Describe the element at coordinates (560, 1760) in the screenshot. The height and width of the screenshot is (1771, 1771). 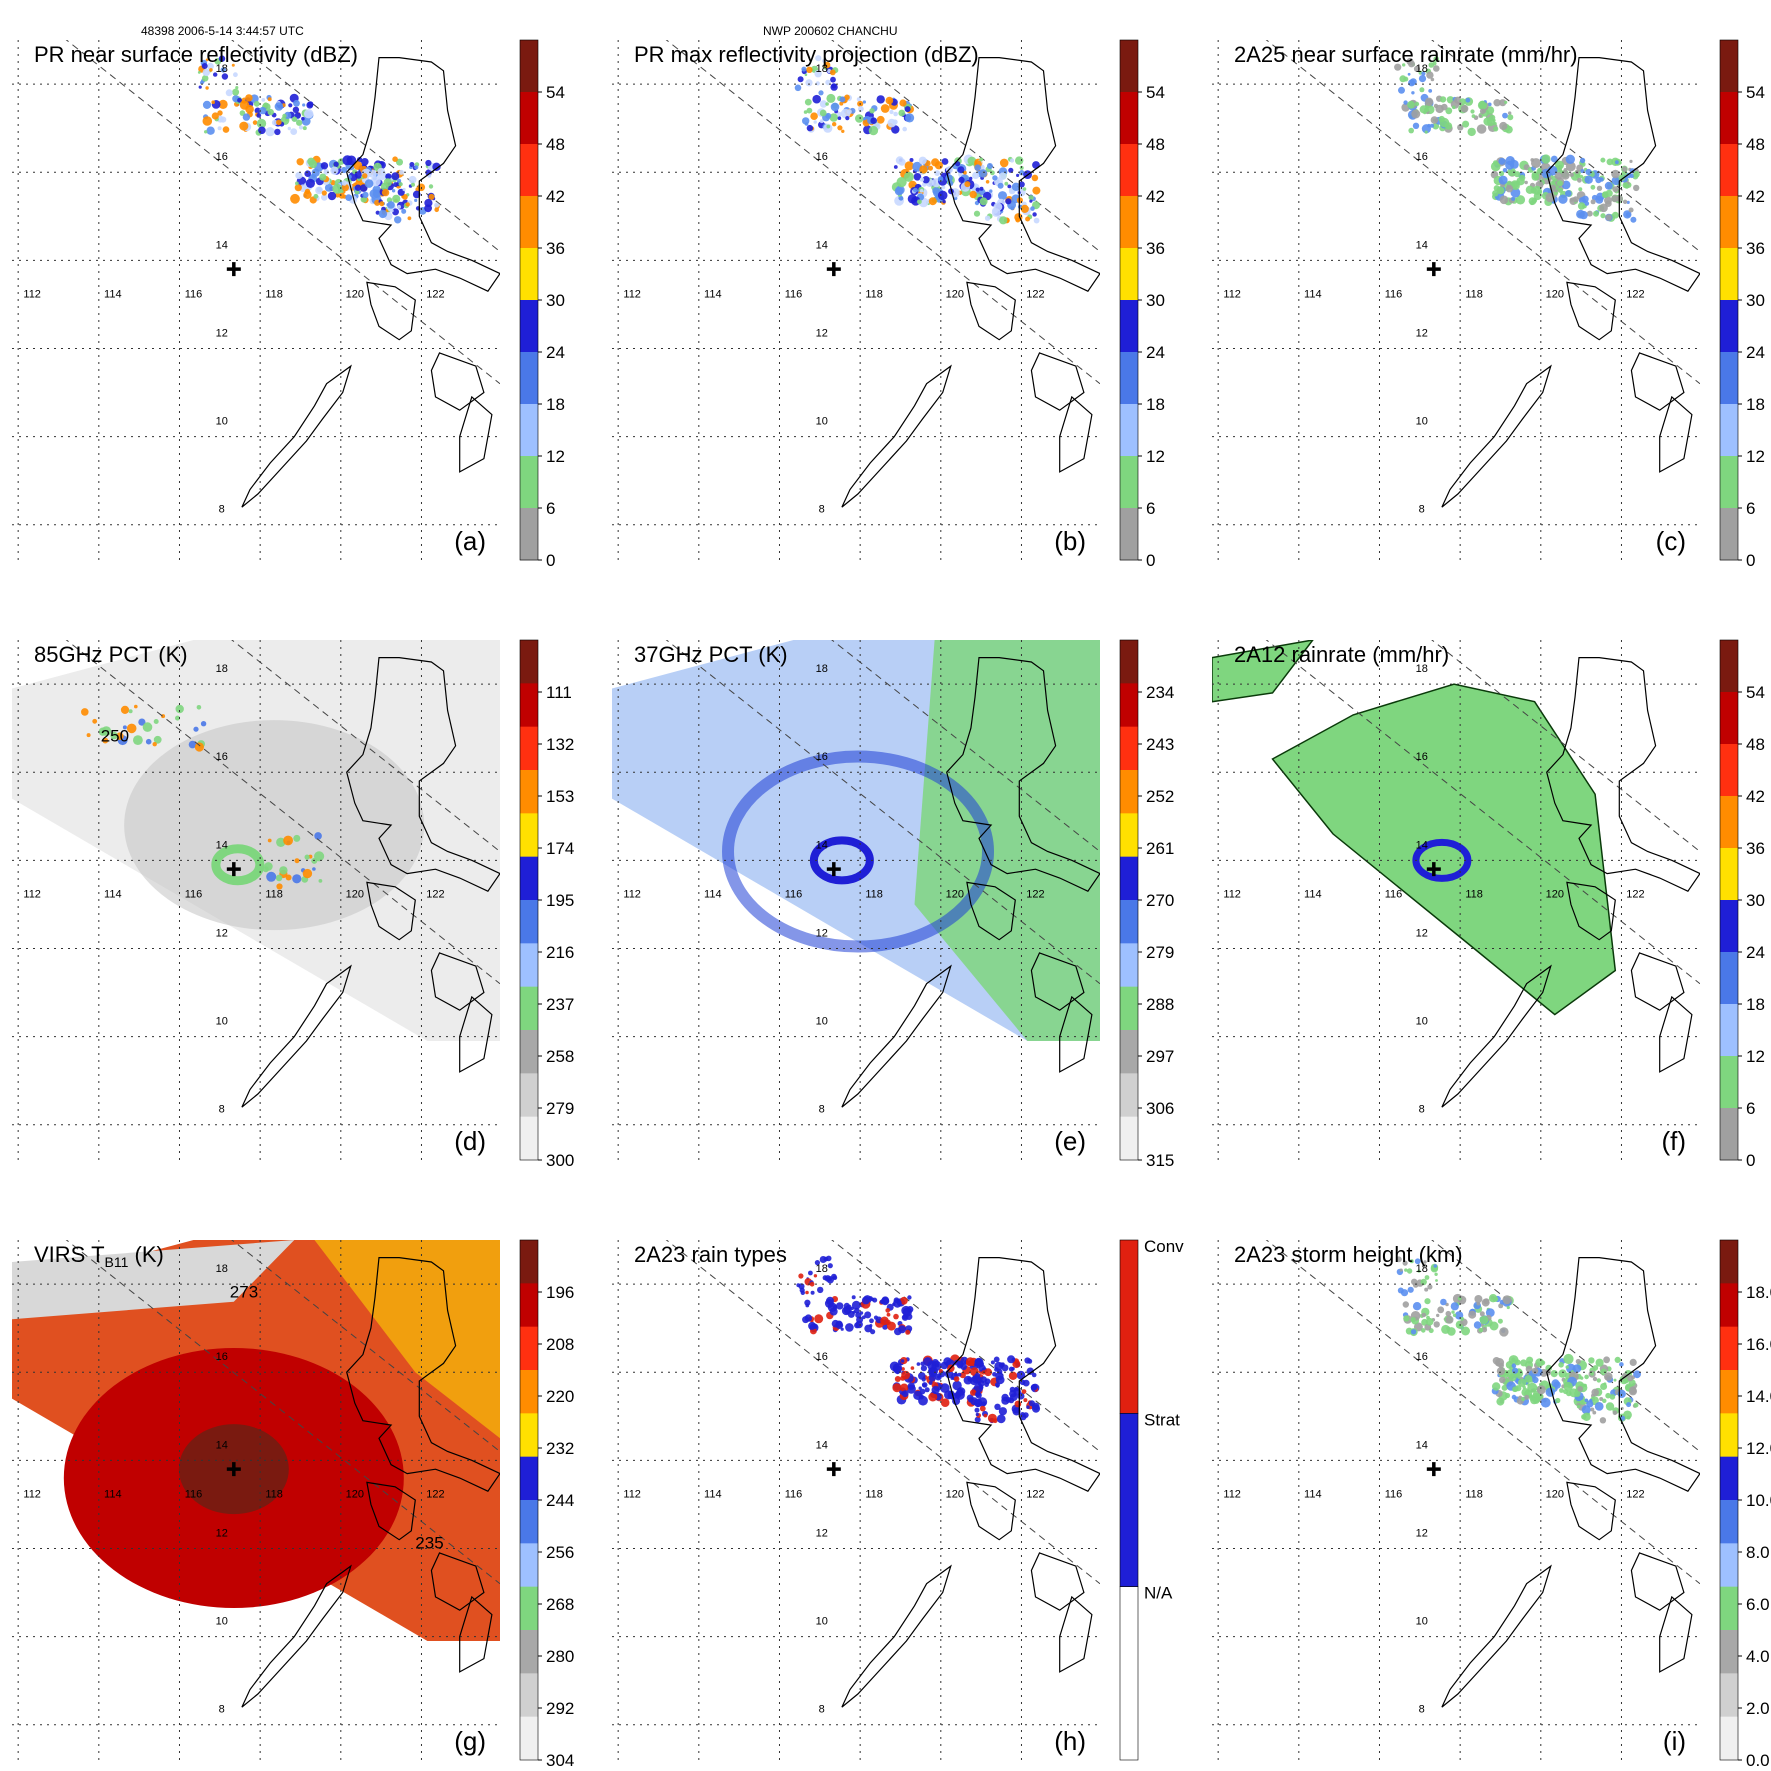
I see `colorbar-tick: 304` at that location.